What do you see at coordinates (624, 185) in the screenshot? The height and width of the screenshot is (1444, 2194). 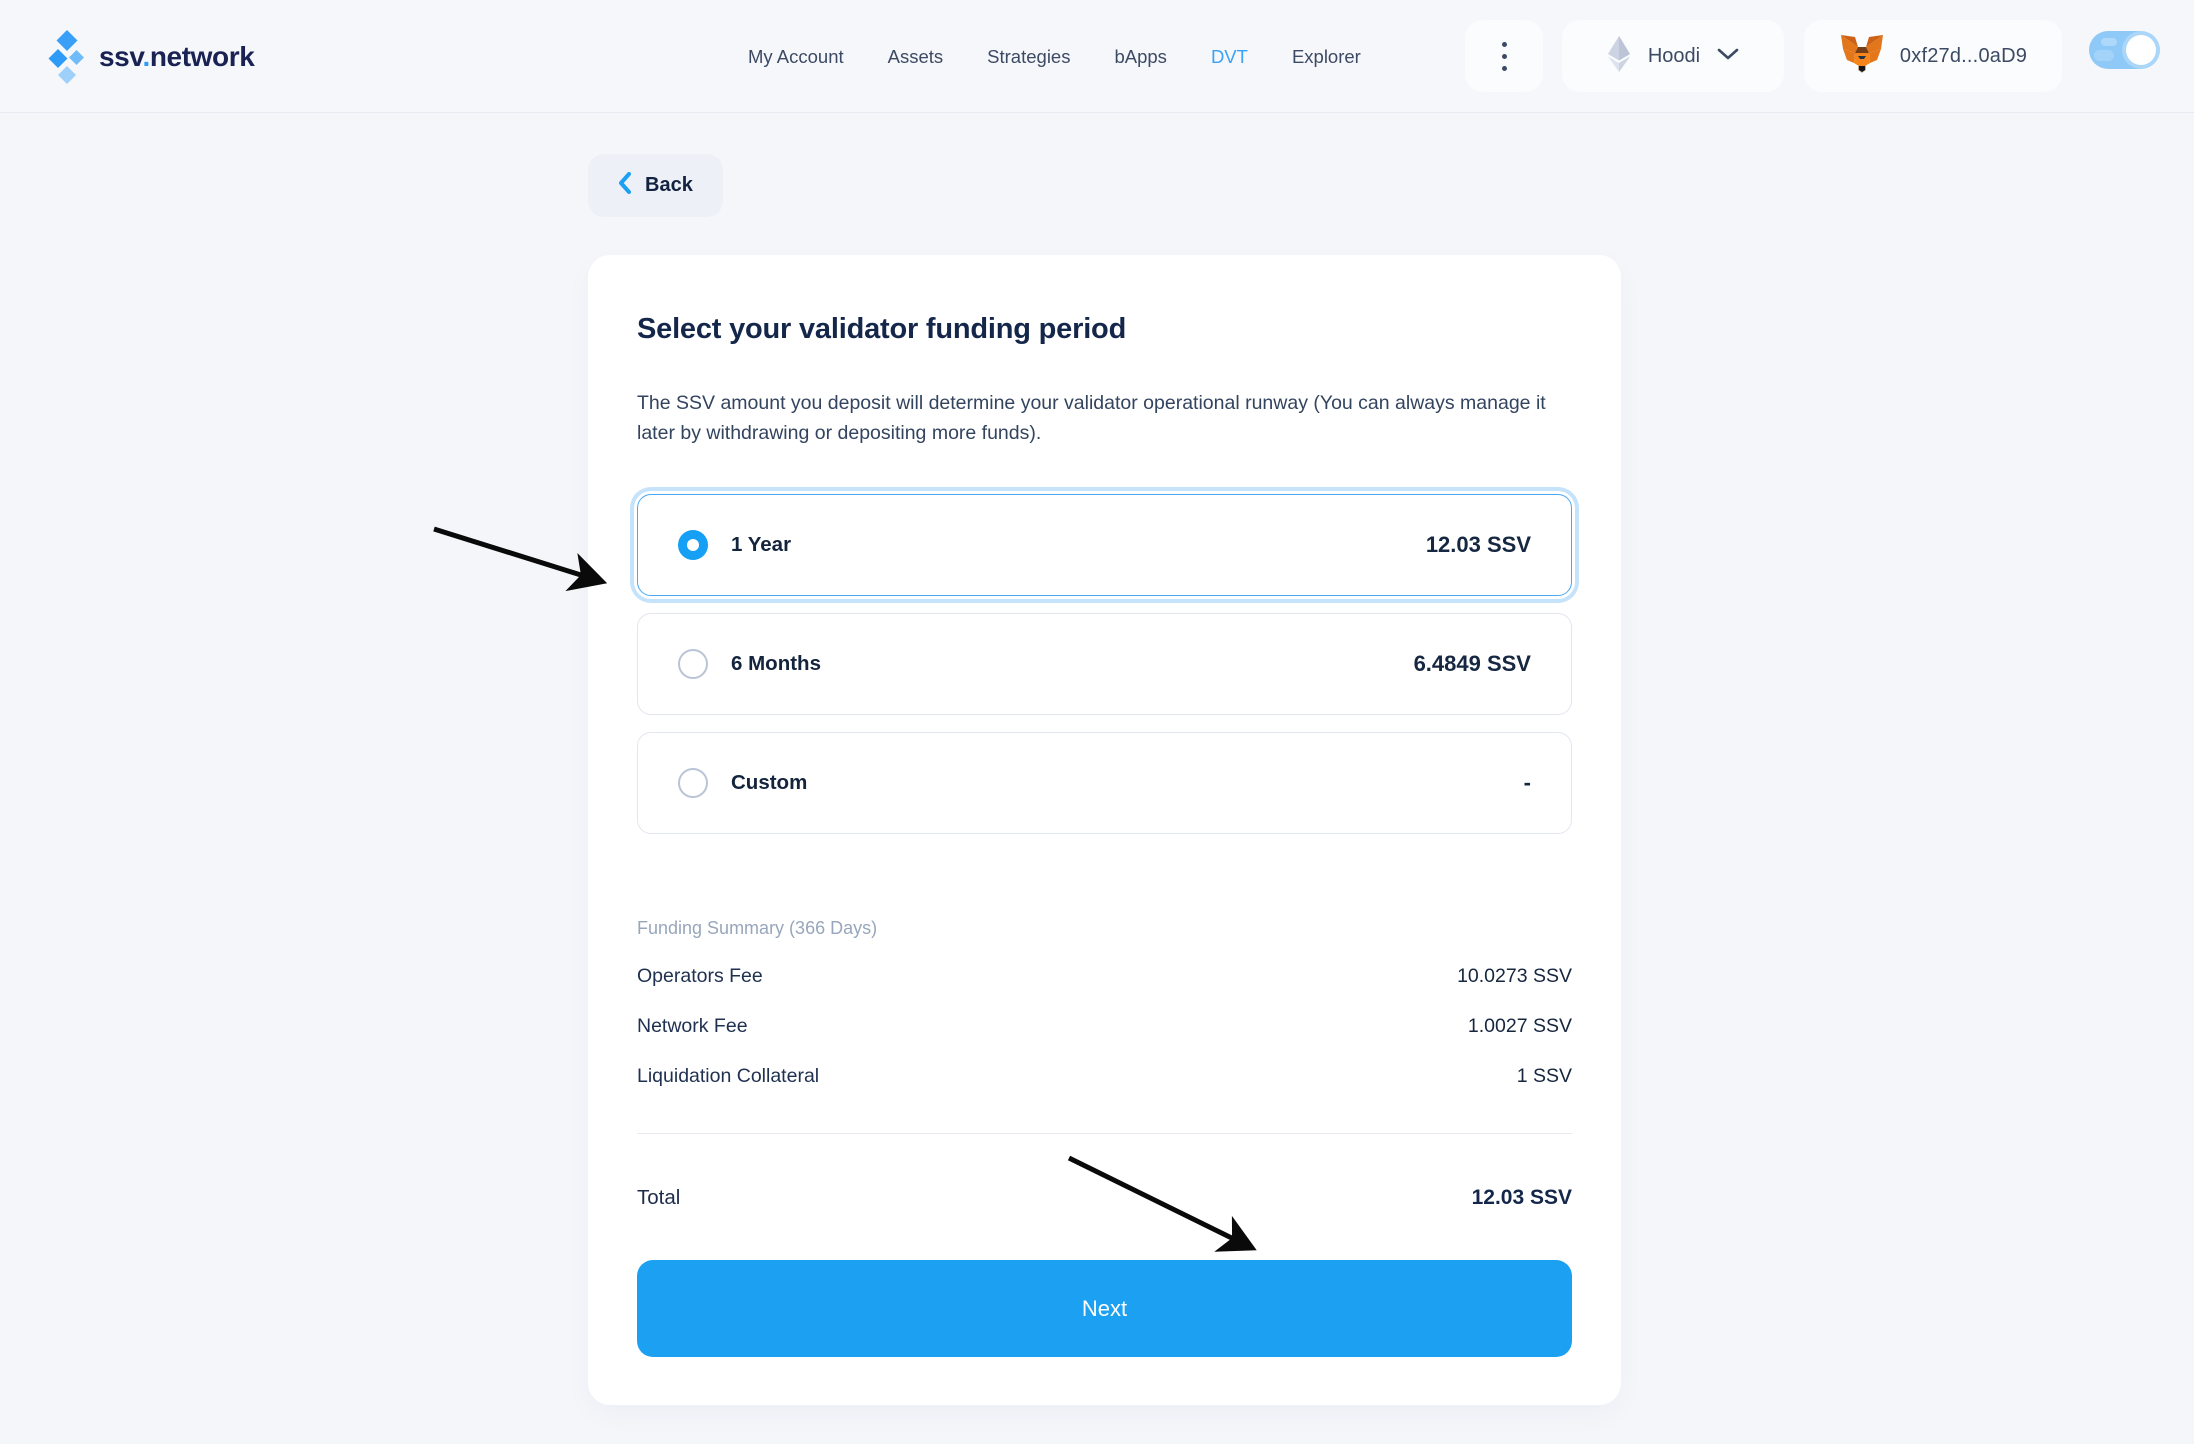 I see `back-chevron-icon` at bounding box center [624, 185].